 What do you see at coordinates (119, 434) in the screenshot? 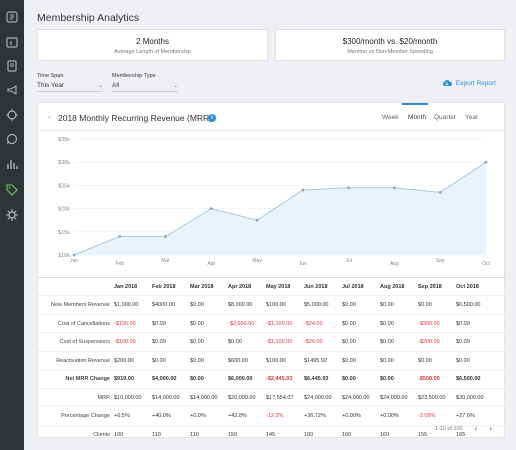
I see `table-cell: 100` at bounding box center [119, 434].